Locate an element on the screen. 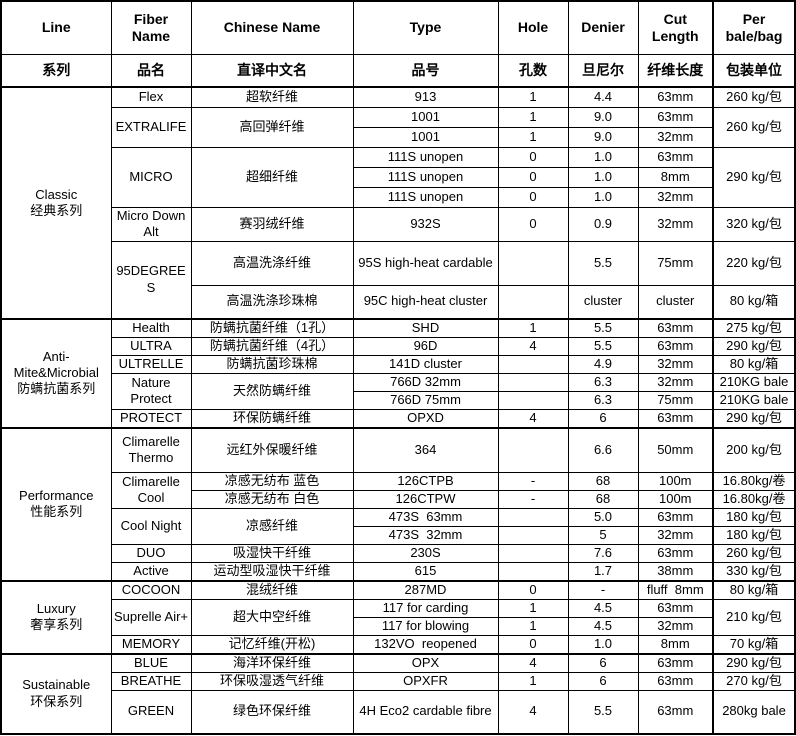 The height and width of the screenshot is (736, 796). line-zh: 经典系列 is located at coordinates (56, 210).